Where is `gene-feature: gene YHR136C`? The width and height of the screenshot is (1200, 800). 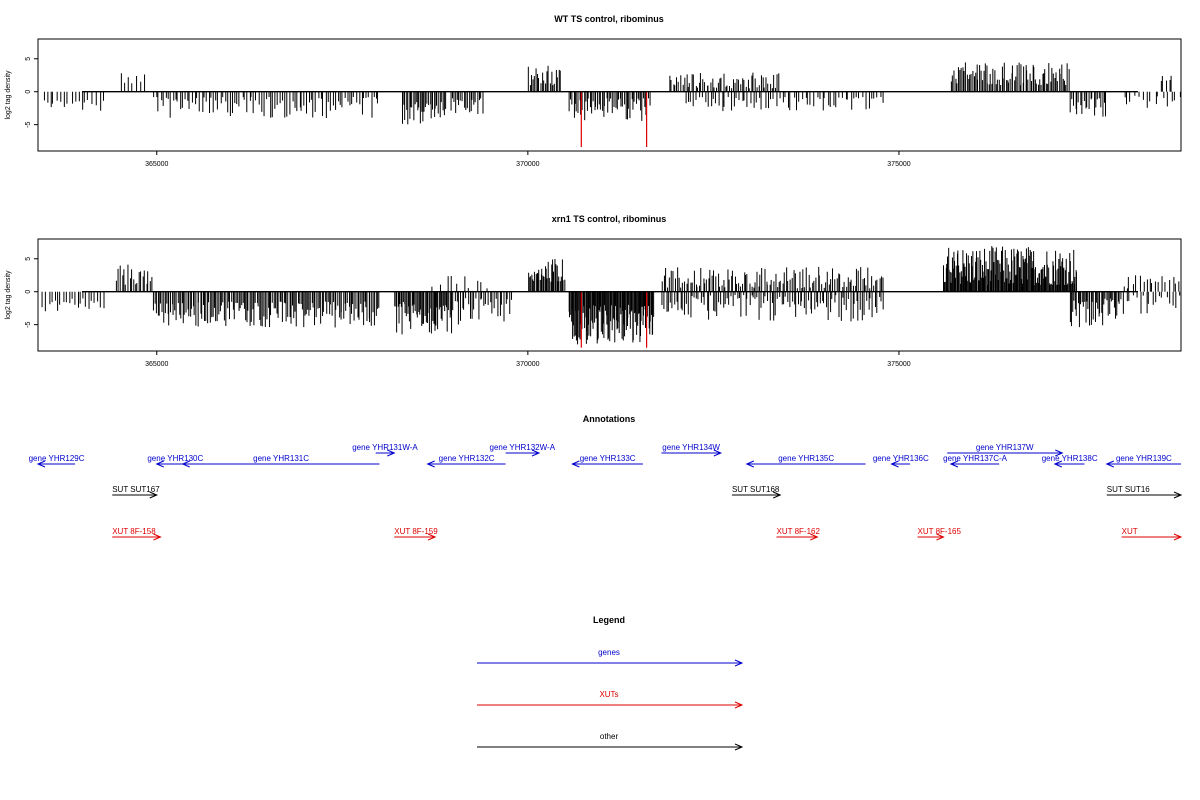 gene-feature: gene YHR136C is located at coordinates (901, 461).